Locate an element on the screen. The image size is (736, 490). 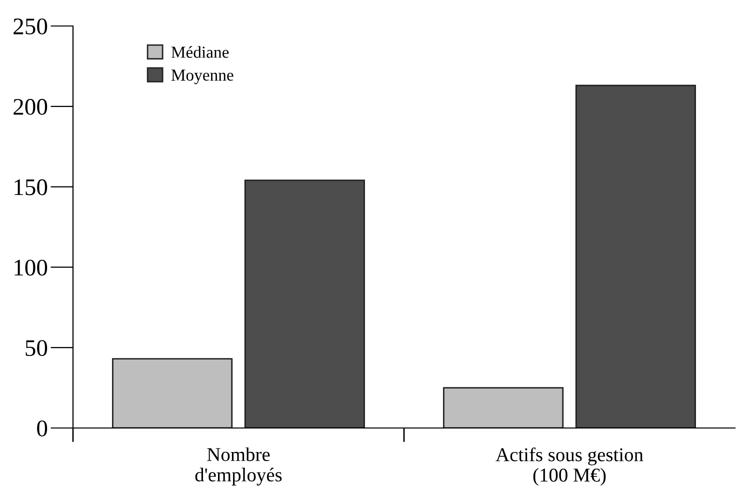
x-tick-label: Nombre d'employés is located at coordinates (238, 466).